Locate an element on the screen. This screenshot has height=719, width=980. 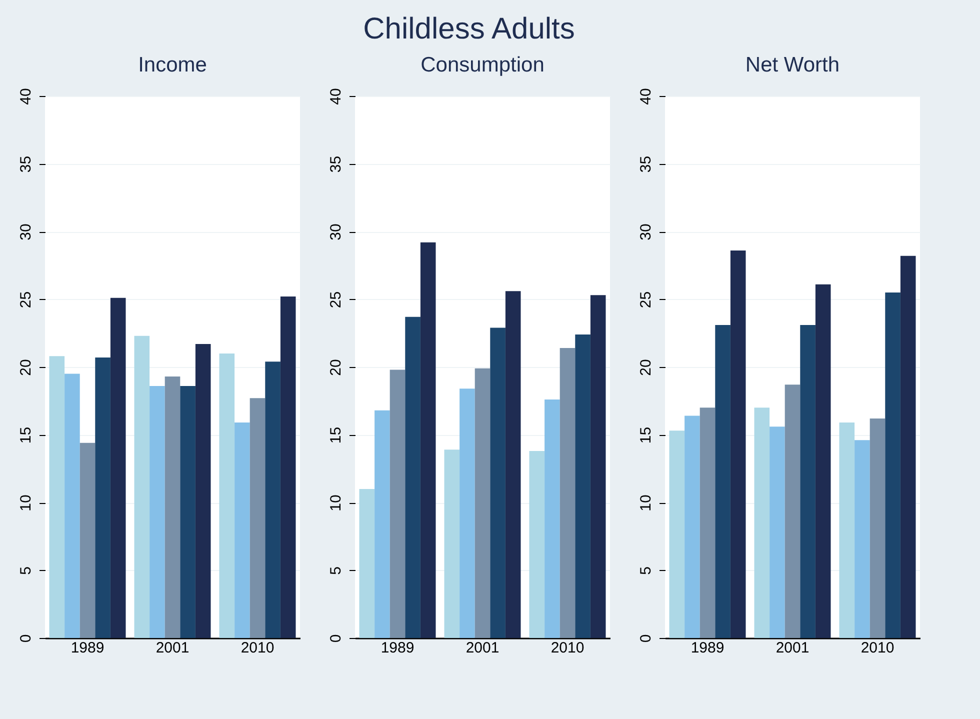
chart-title: Childless Adults is located at coordinates (469, 29).